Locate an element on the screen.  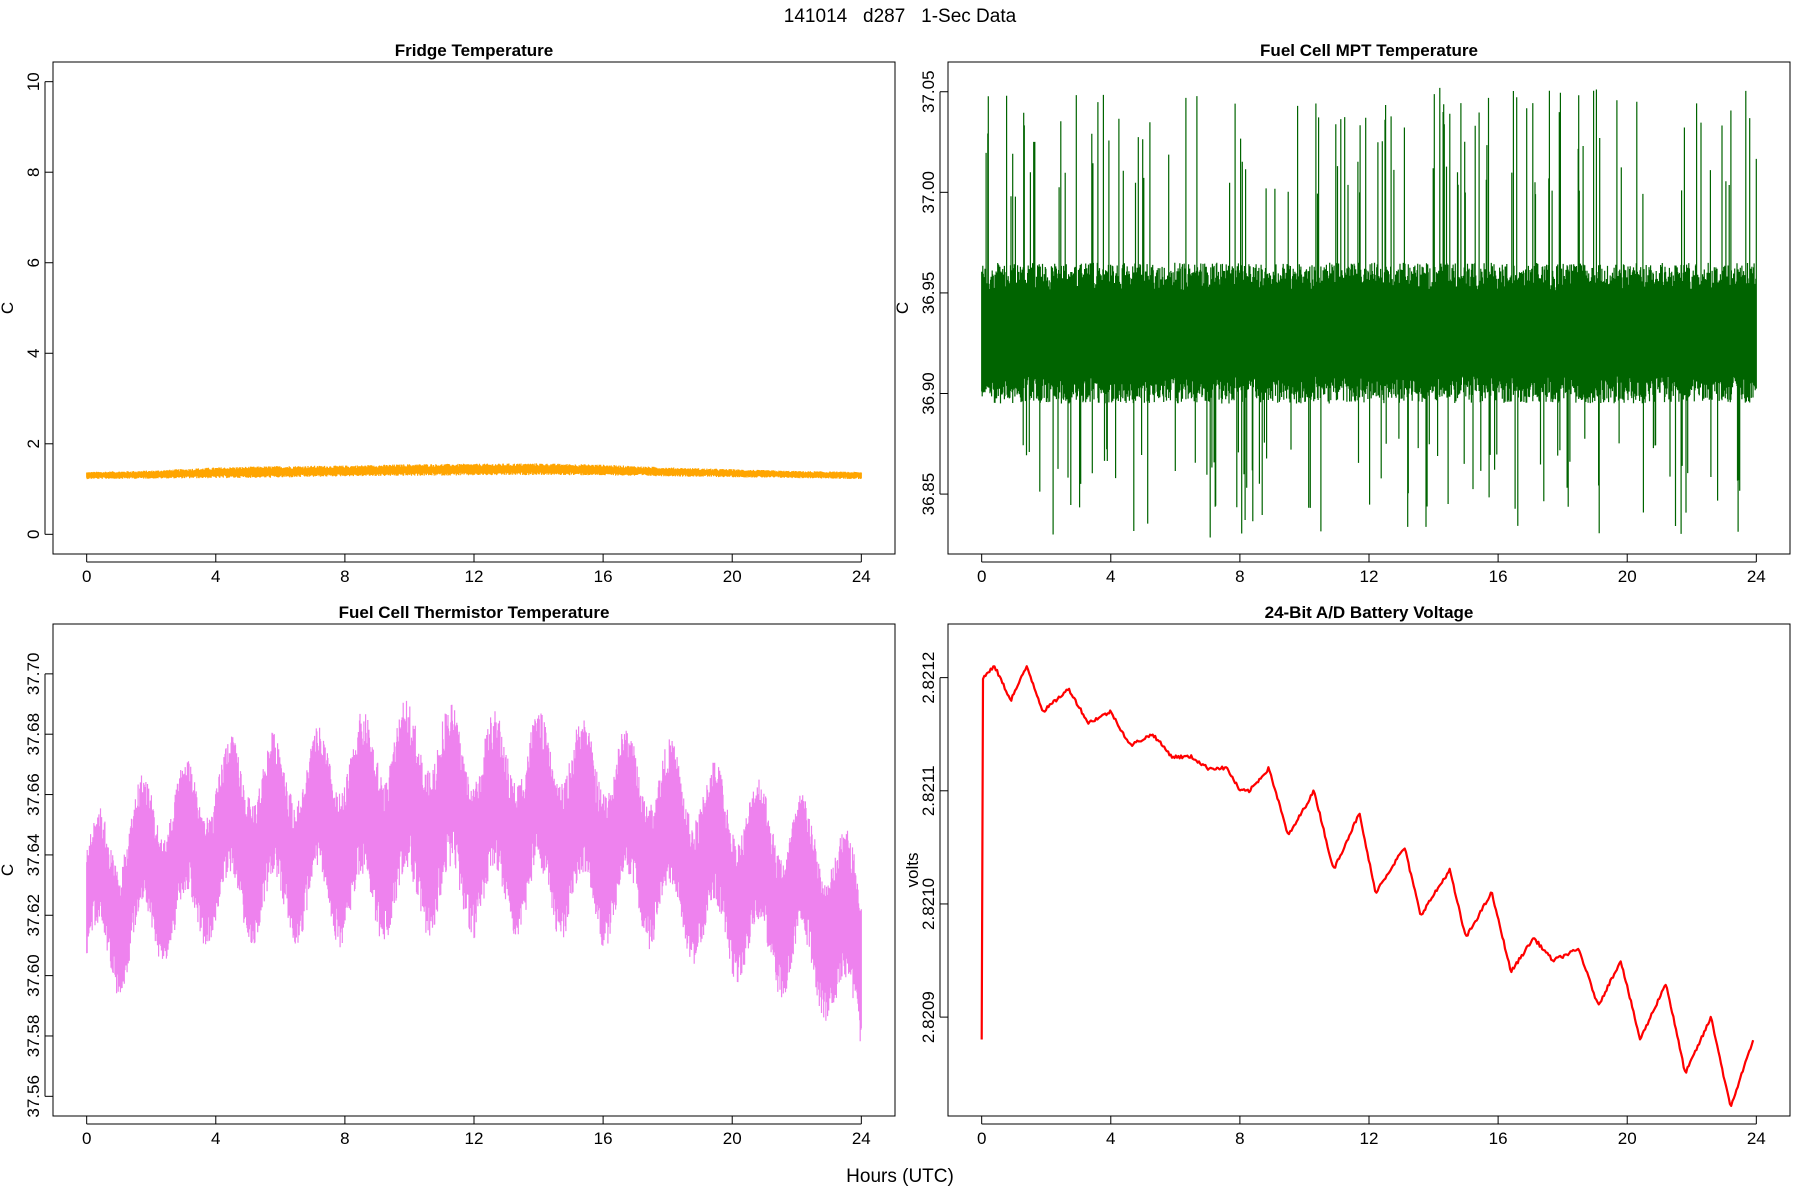
y-axis-label: volts is located at coordinates (912, 870).